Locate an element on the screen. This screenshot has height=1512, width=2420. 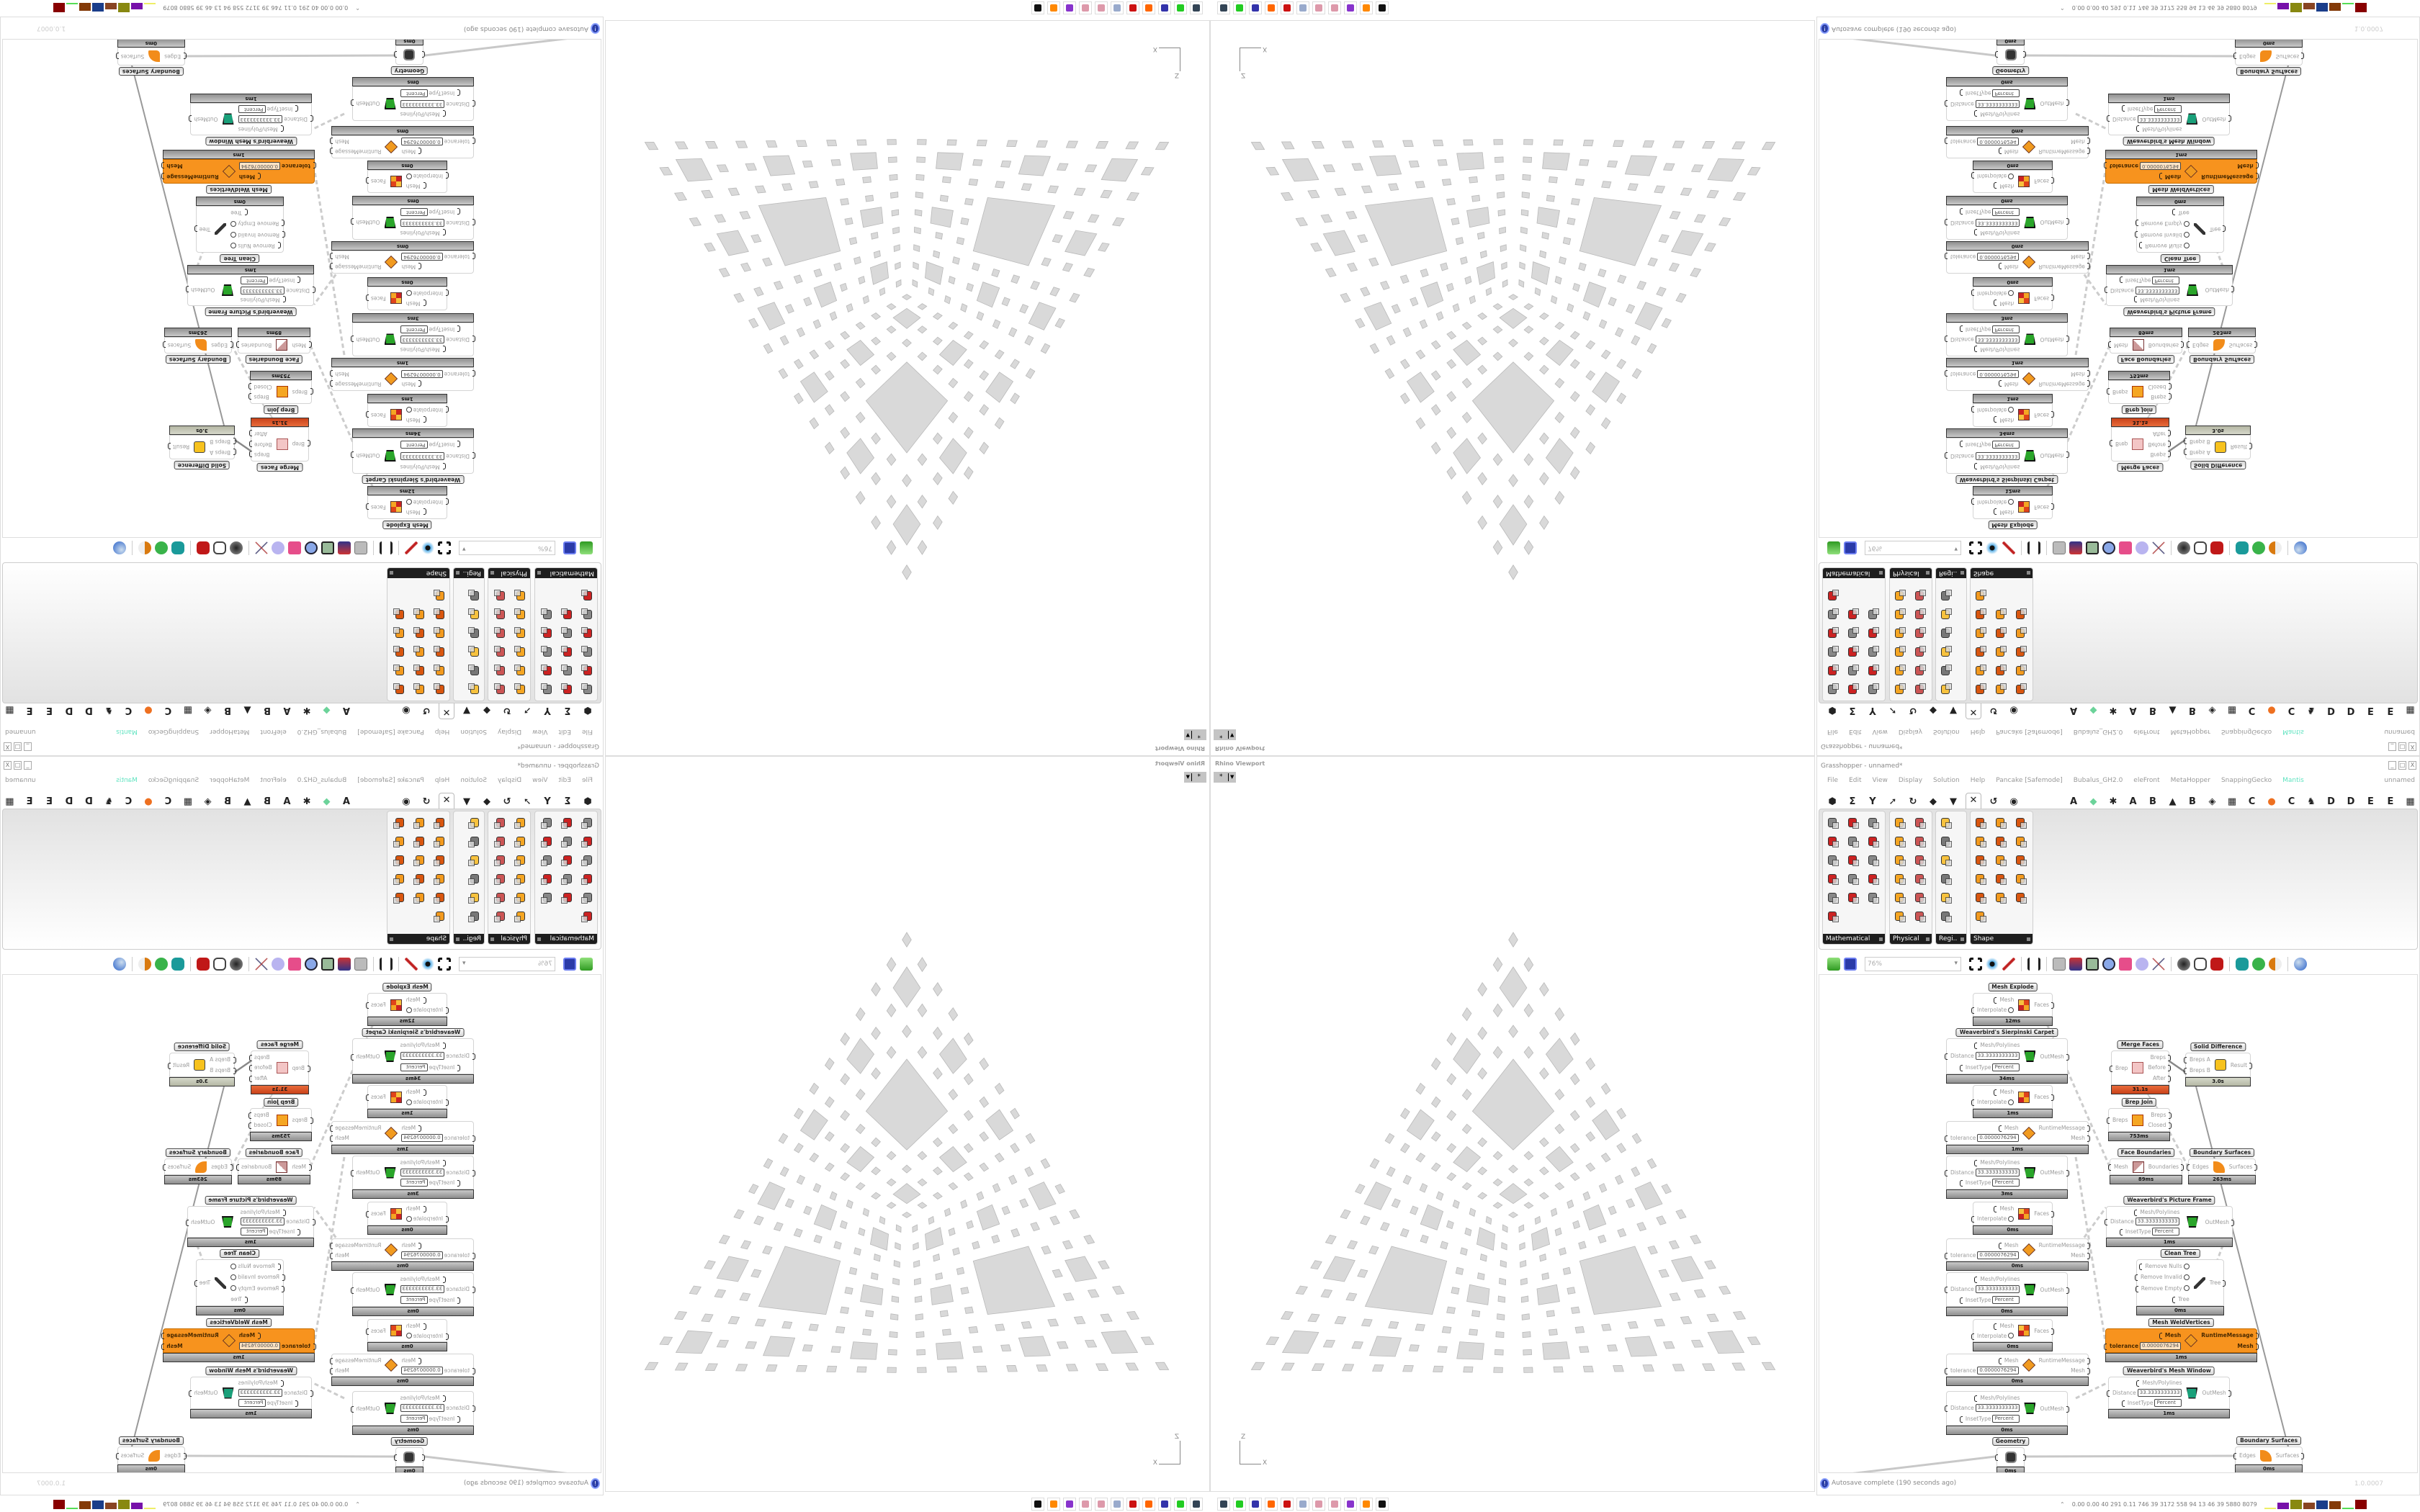
purple-app-icon is located at coordinates (1350, 7).